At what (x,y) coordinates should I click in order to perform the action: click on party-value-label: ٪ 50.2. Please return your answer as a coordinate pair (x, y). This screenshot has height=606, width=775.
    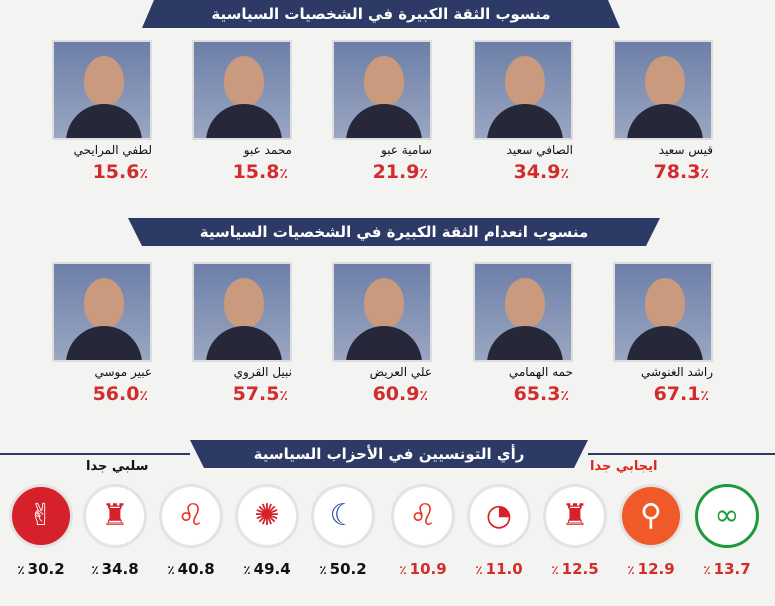
    Looking at the image, I should click on (343, 569).